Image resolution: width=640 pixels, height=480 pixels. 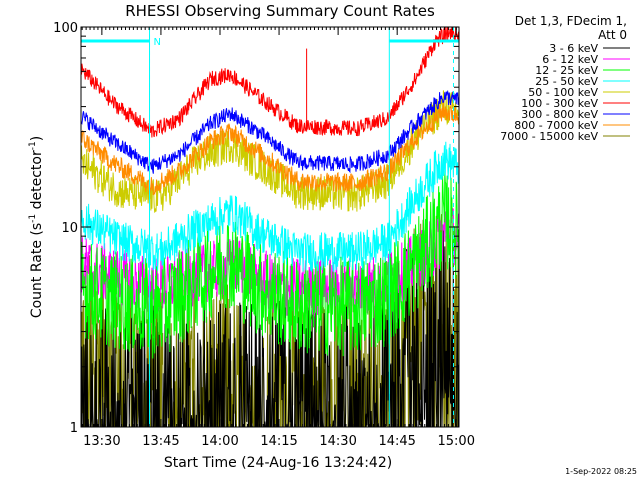 I want to click on y-tick-label: 100, so click(x=65, y=28).